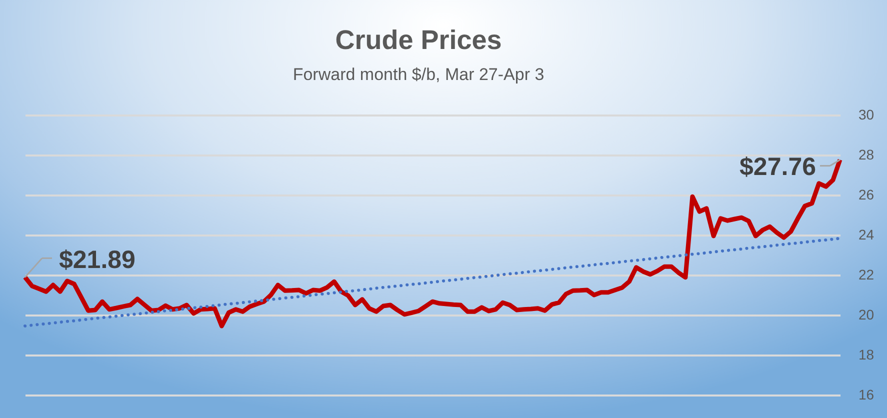 This screenshot has width=887, height=418. I want to click on y-tick-label: 26, so click(866, 194).